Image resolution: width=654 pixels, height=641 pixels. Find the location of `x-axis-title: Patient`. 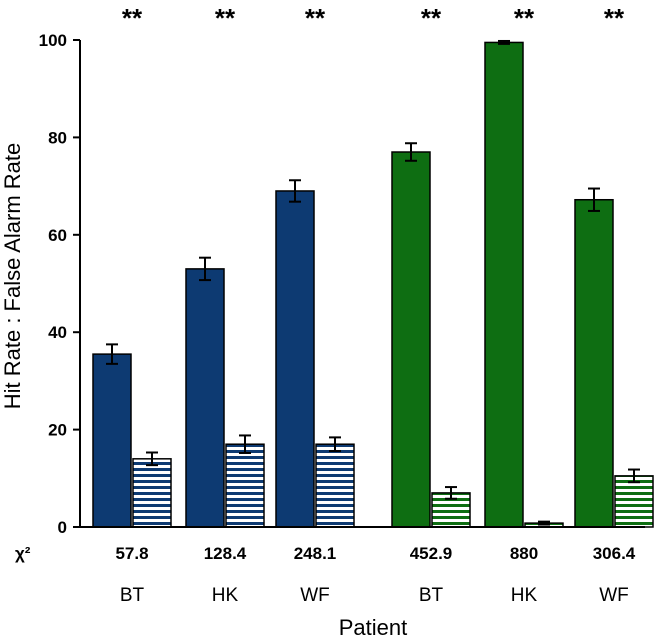

x-axis-title: Patient is located at coordinates (373, 627).